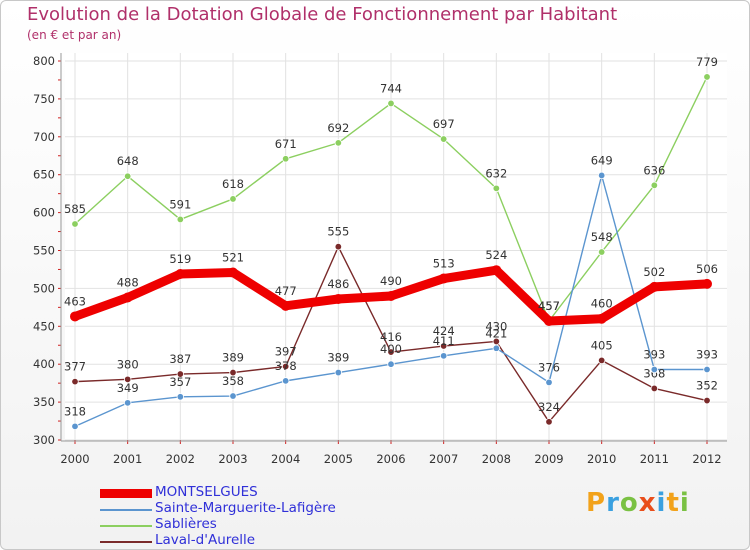  What do you see at coordinates (496, 255) in the screenshot?
I see `data-label-montselgues: 524` at bounding box center [496, 255].